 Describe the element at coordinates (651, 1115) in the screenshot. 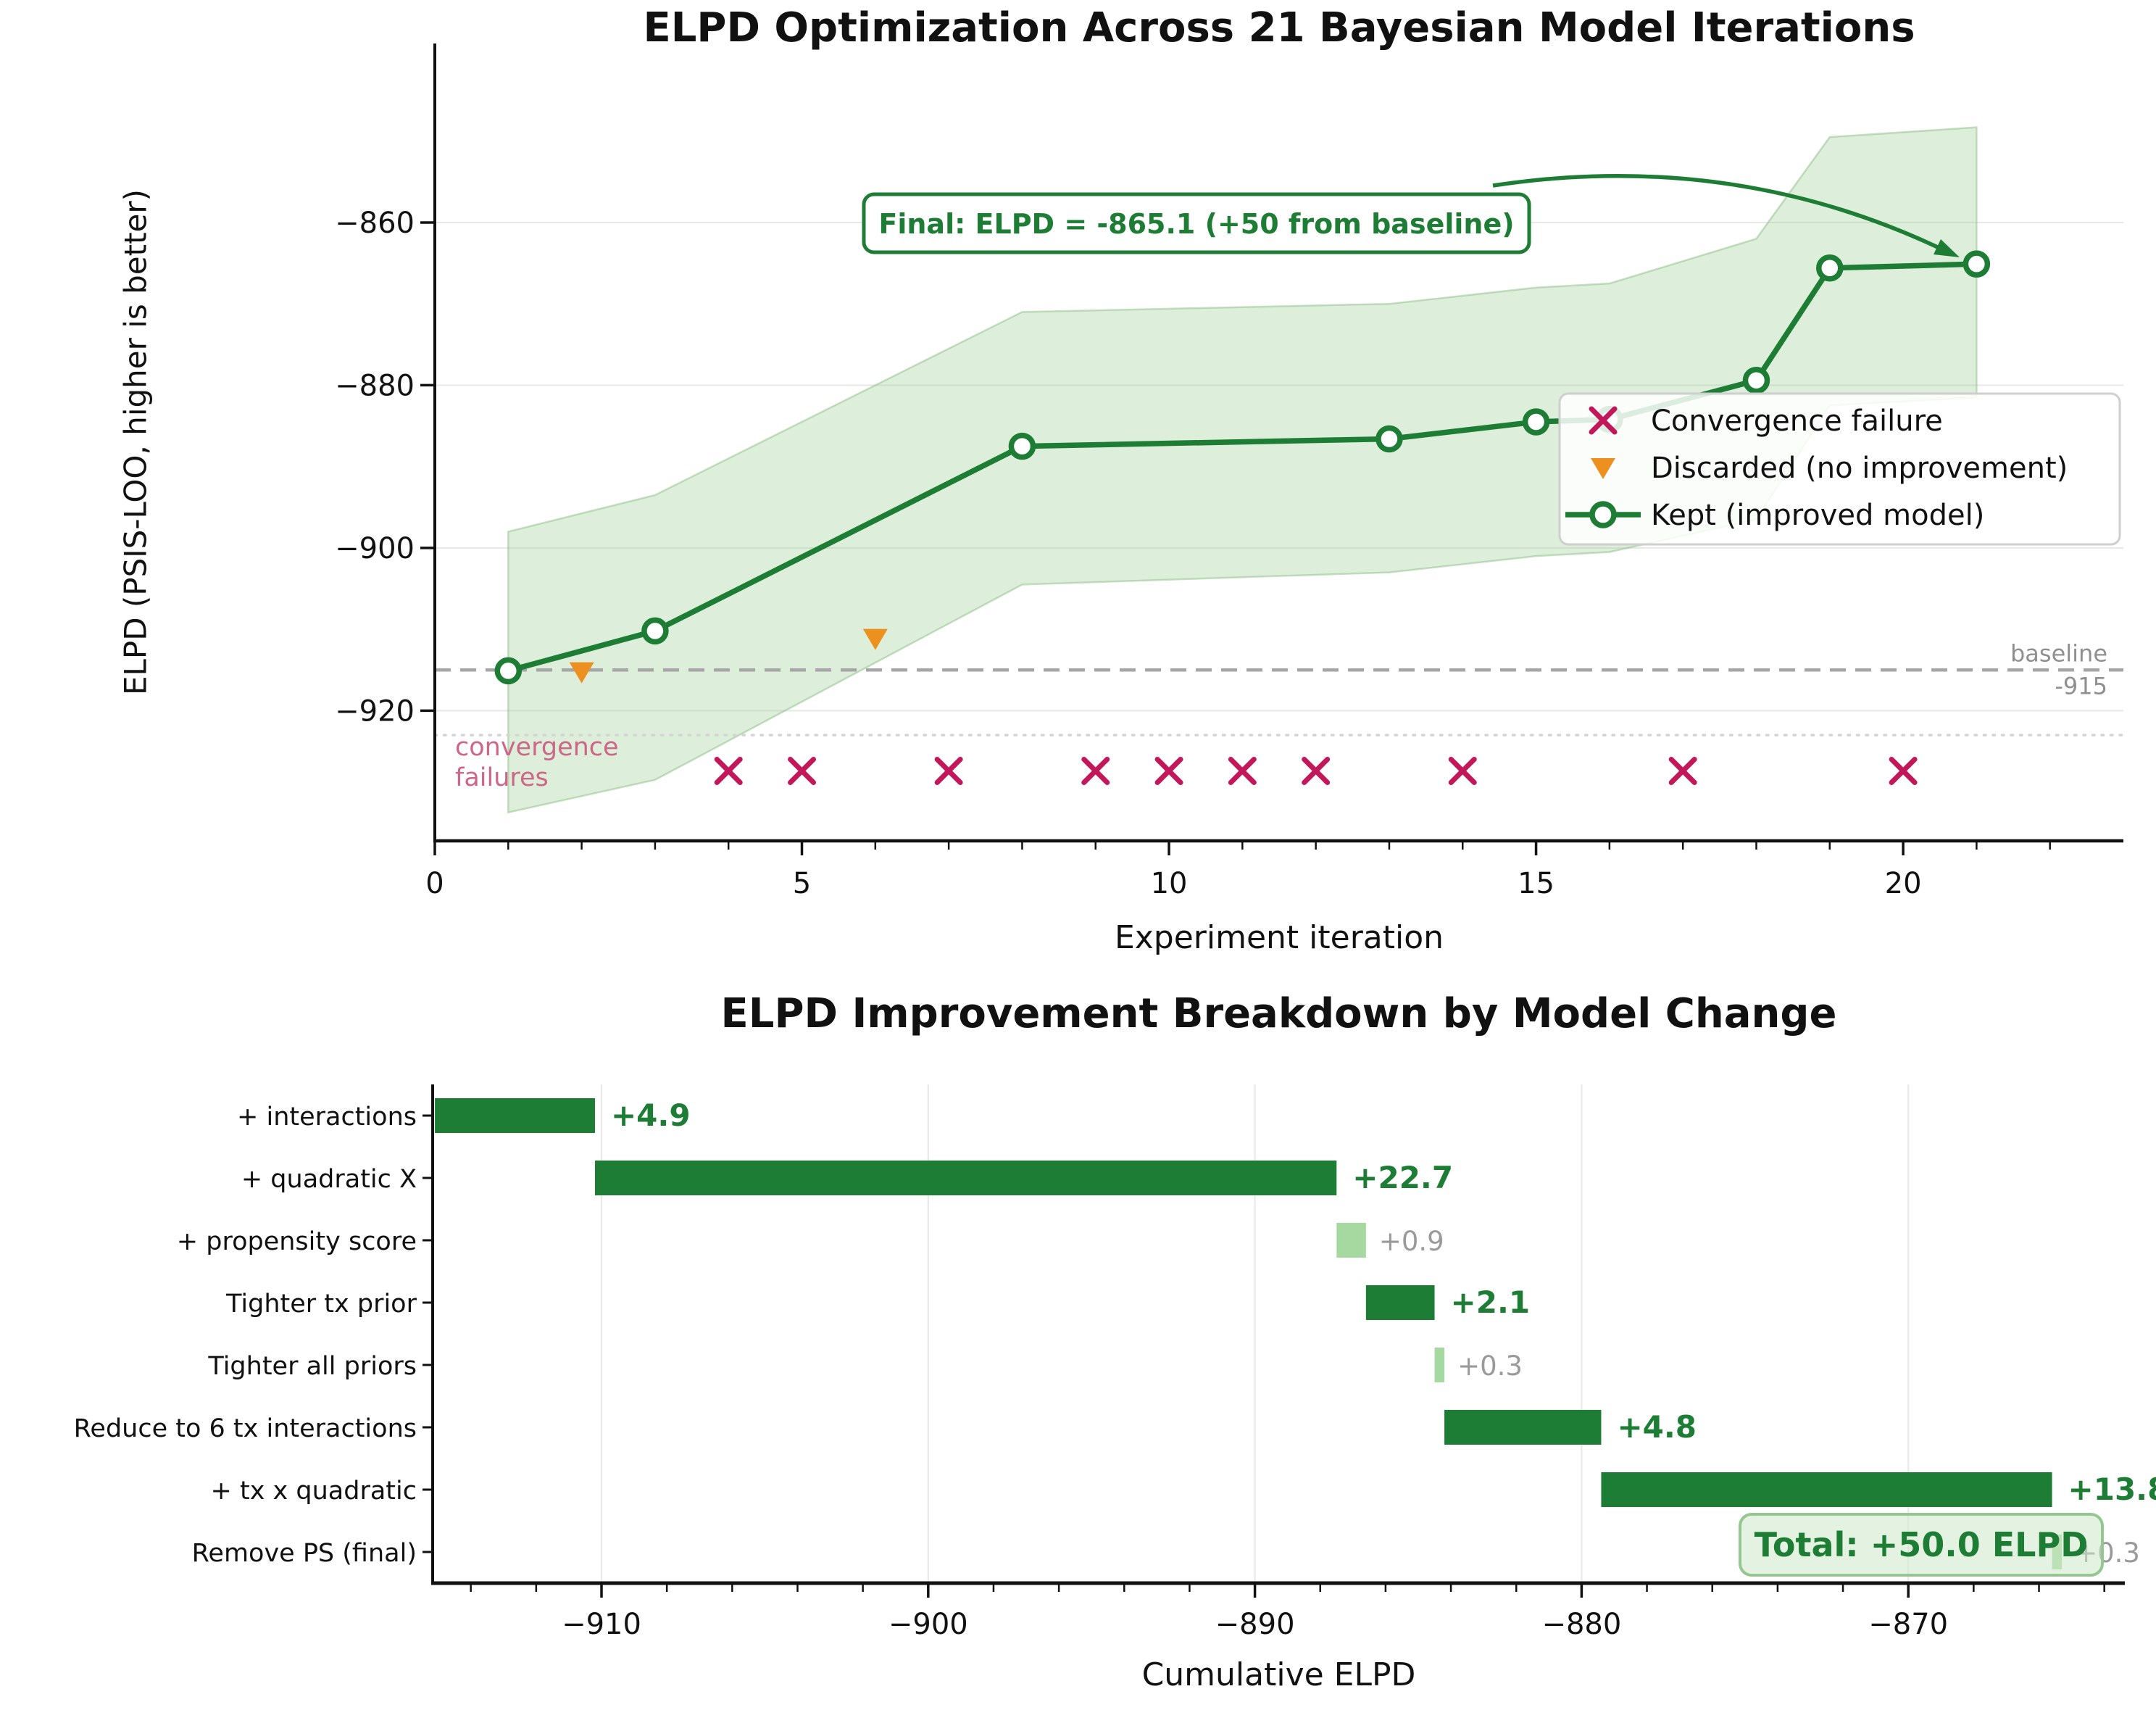

I see `waterfall-bar-label: +4.9` at that location.